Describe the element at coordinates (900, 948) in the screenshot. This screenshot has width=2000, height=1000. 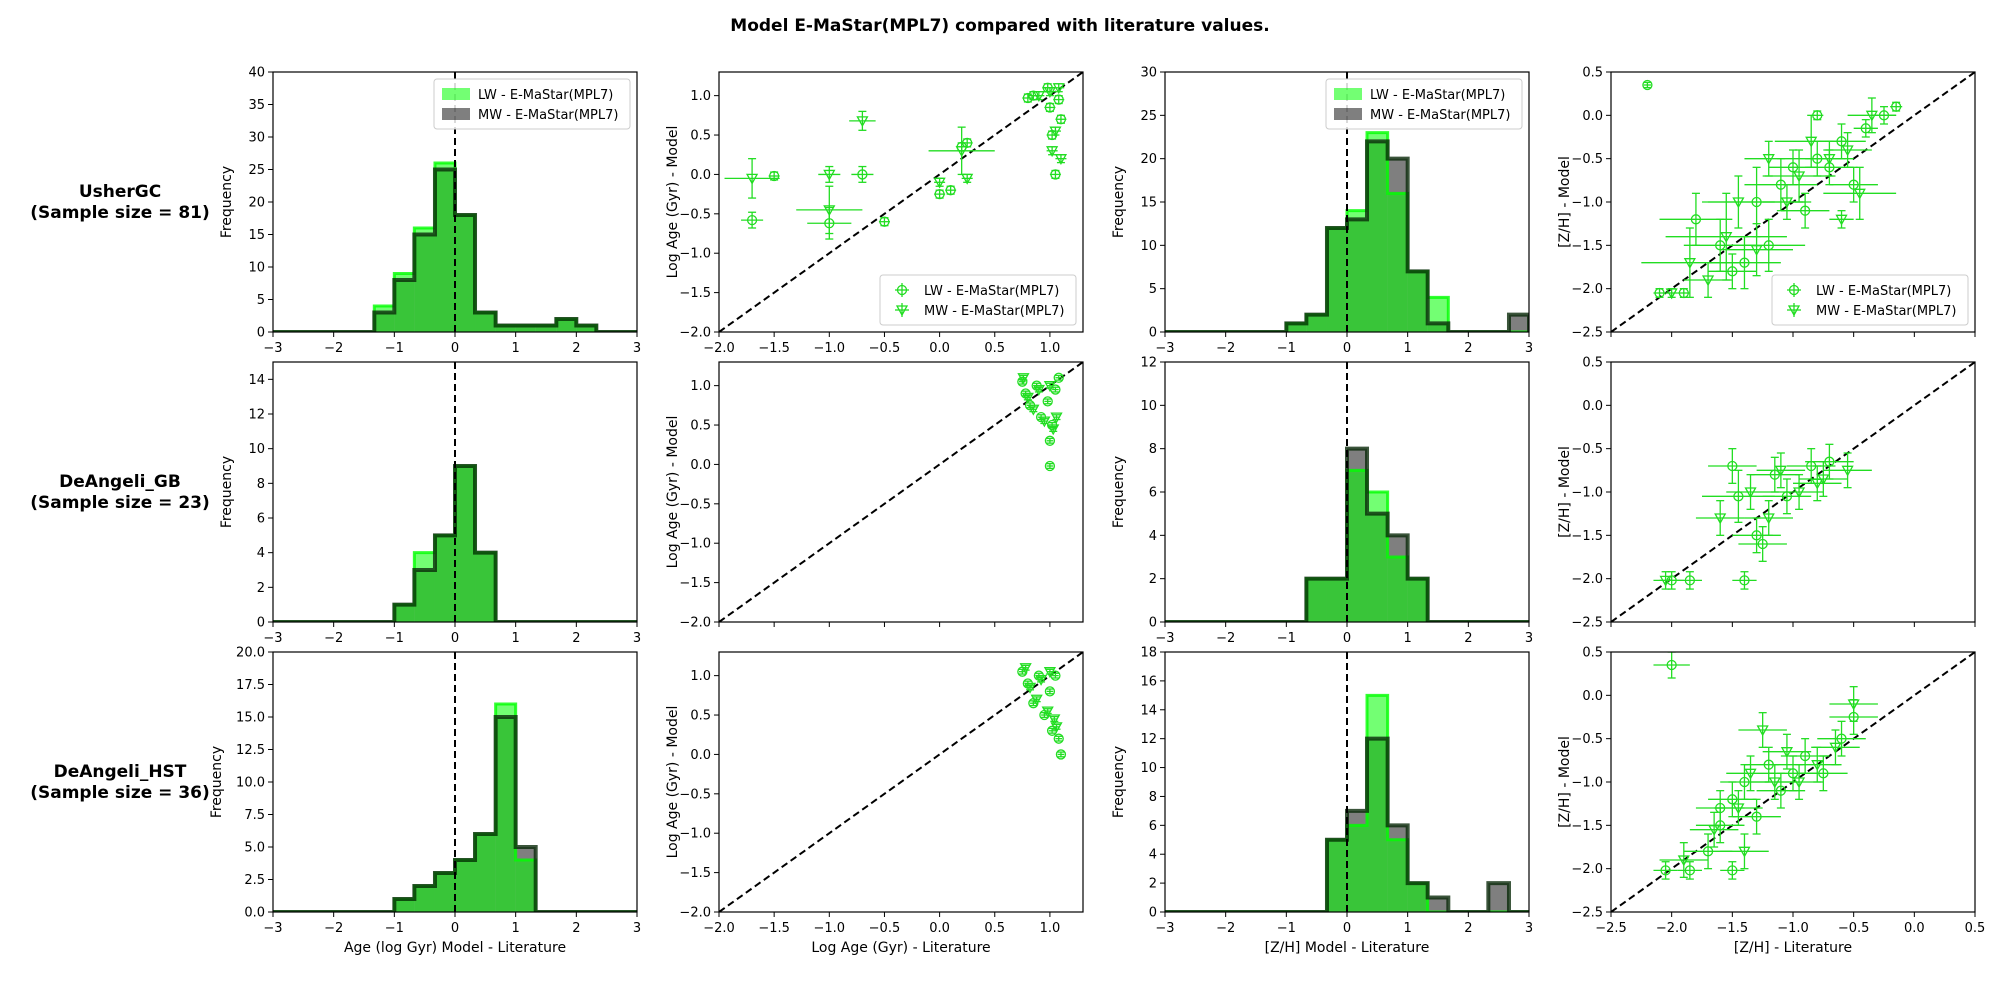
I see `x-axis-label: Log Age (Gyr) - Literature` at that location.